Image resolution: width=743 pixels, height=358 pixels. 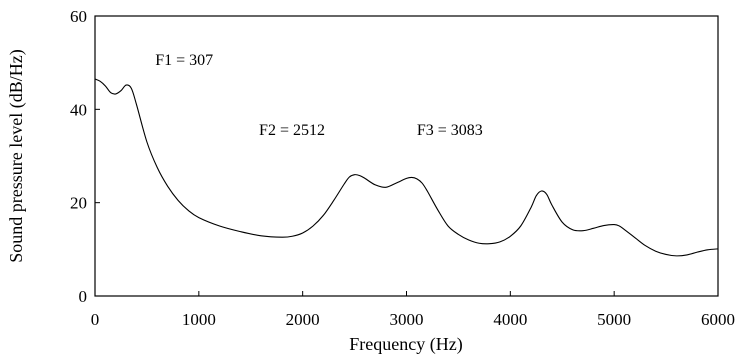 I want to click on x-tick-label: 5000, so click(x=614, y=319).